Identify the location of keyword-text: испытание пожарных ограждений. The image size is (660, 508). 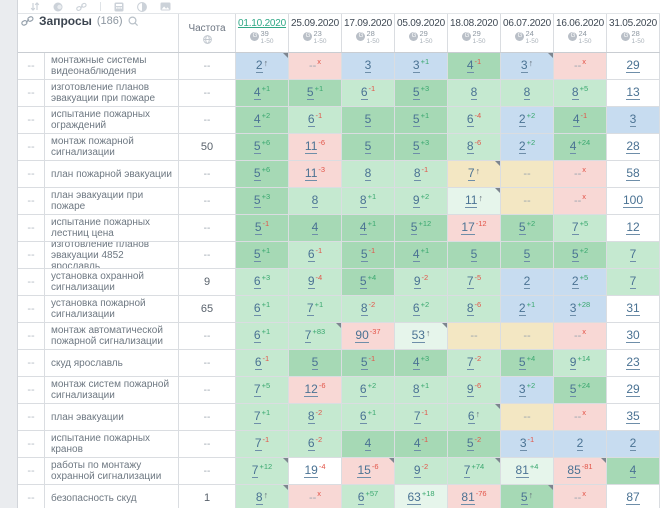
(101, 120).